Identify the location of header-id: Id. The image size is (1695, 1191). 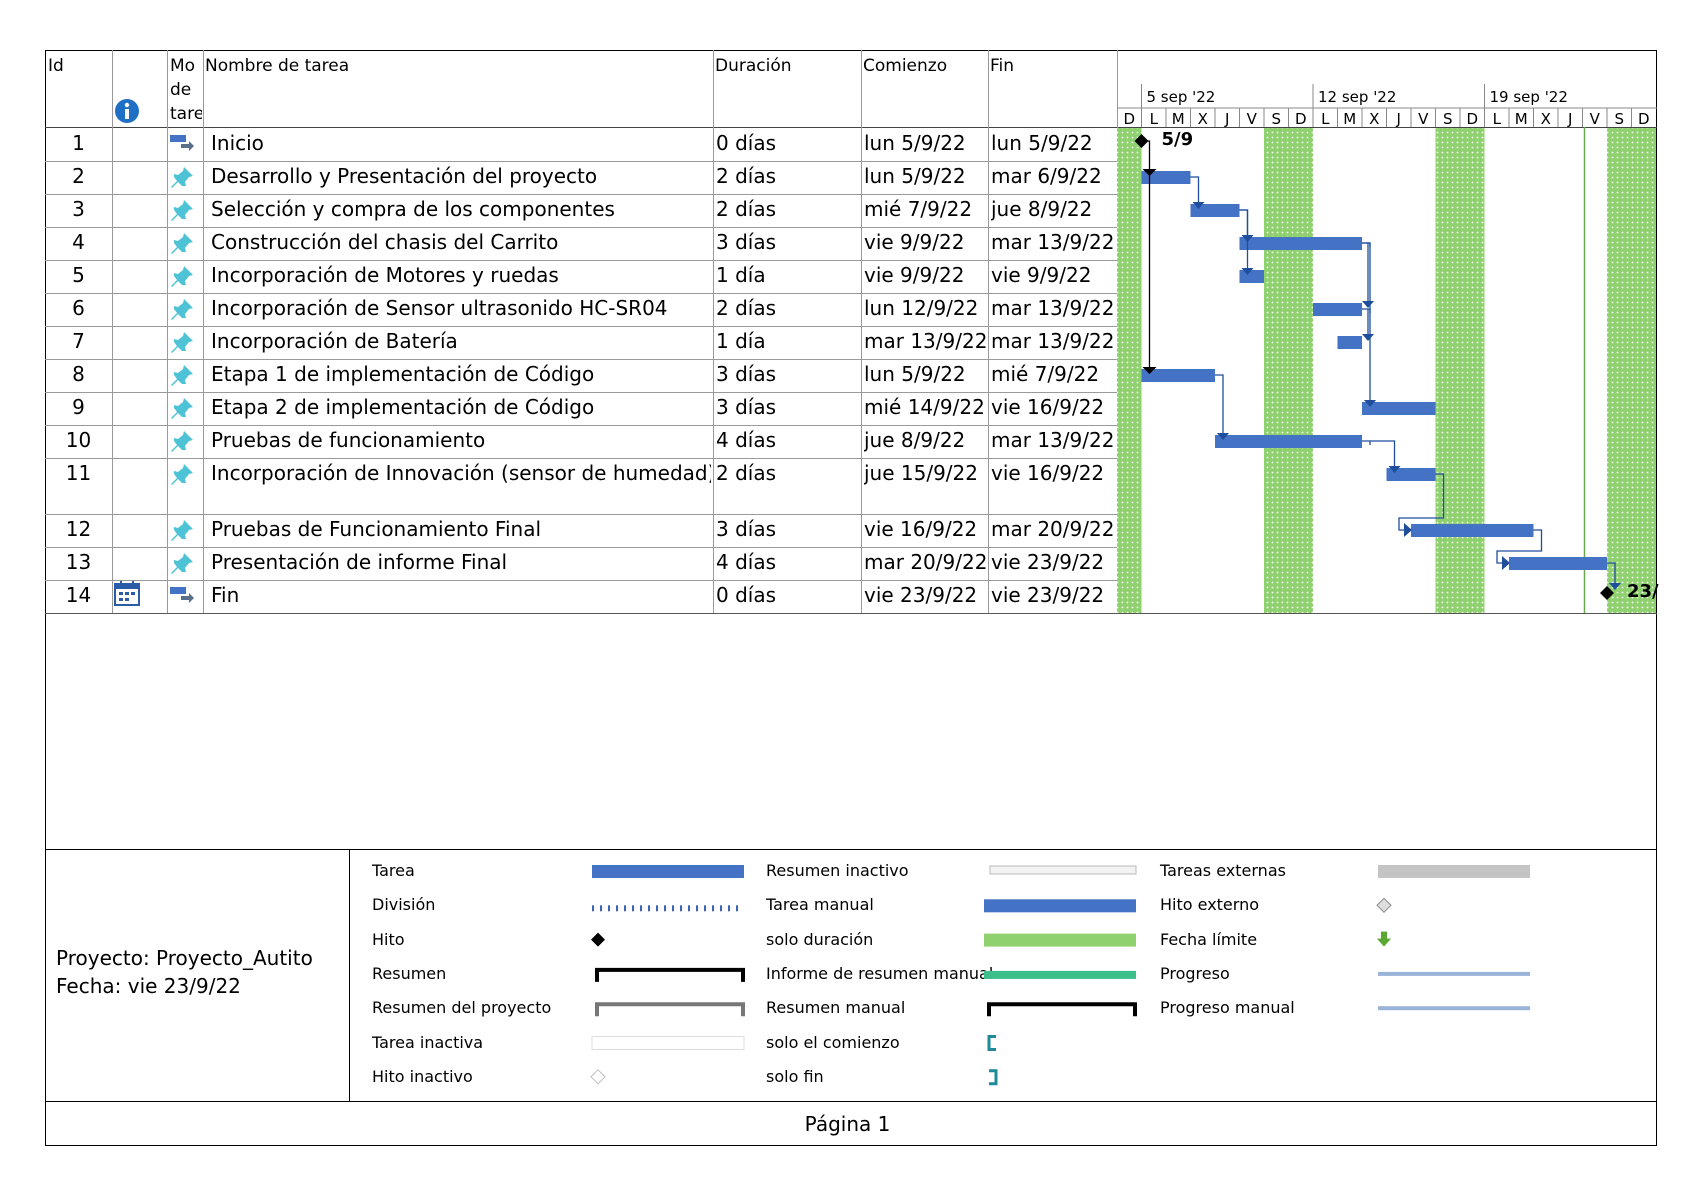
(56, 66).